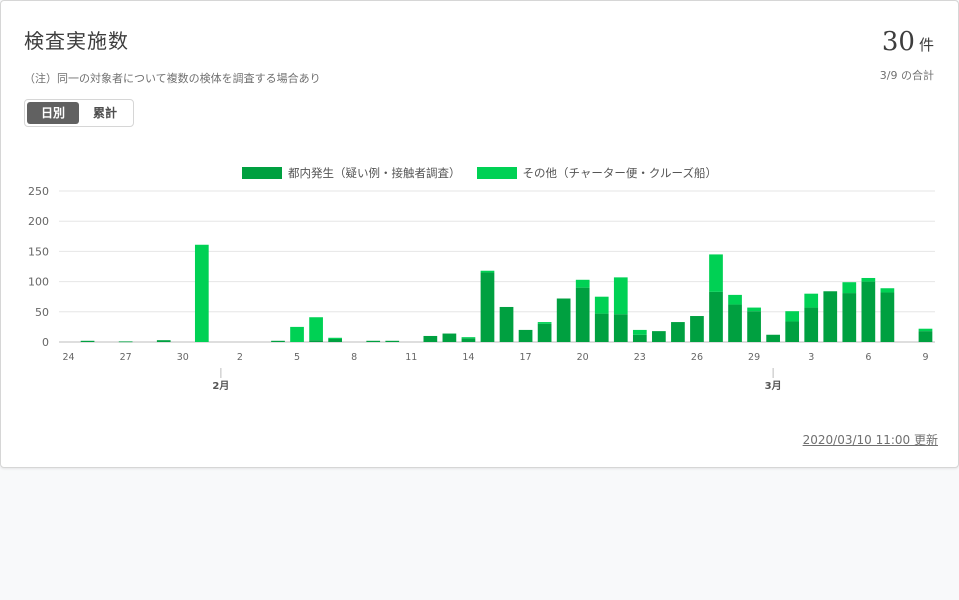  I want to click on legend-swatch-other, so click(496, 173).